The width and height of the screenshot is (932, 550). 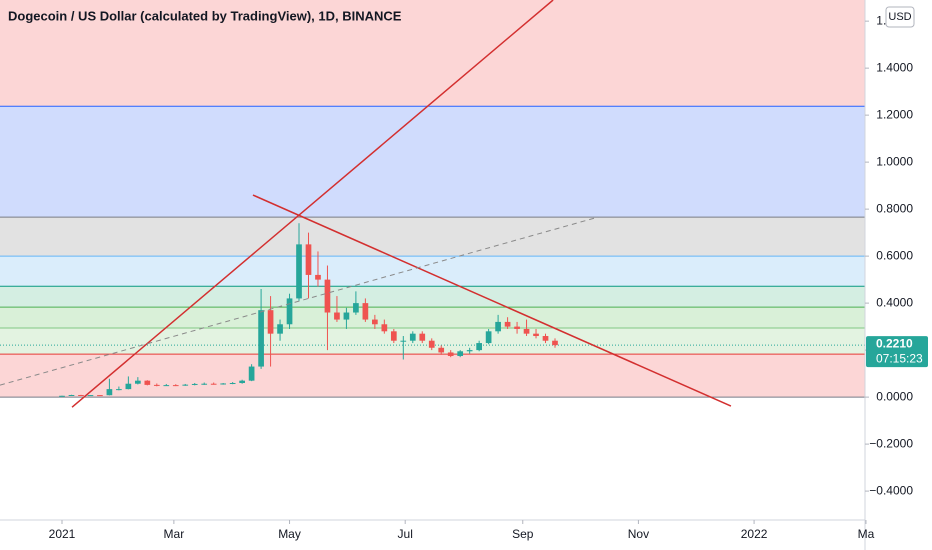 I want to click on last-price-label: 0.2210, so click(x=894, y=343).